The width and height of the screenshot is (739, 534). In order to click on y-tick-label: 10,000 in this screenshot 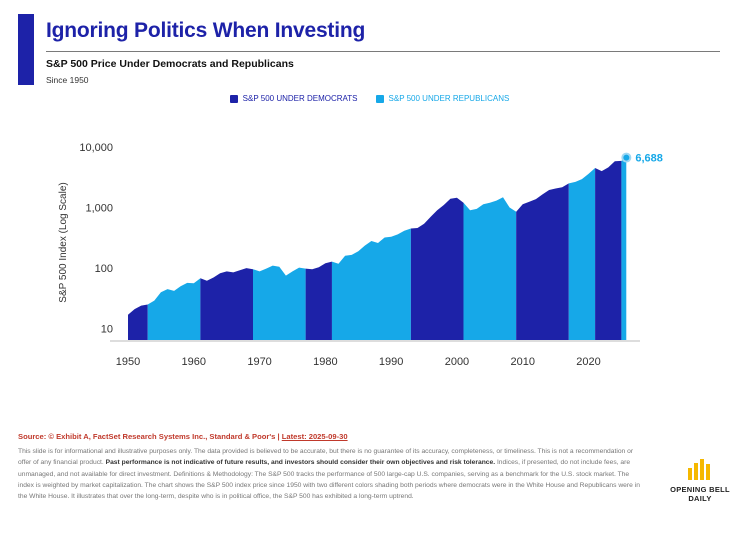, I will do `click(96, 148)`.